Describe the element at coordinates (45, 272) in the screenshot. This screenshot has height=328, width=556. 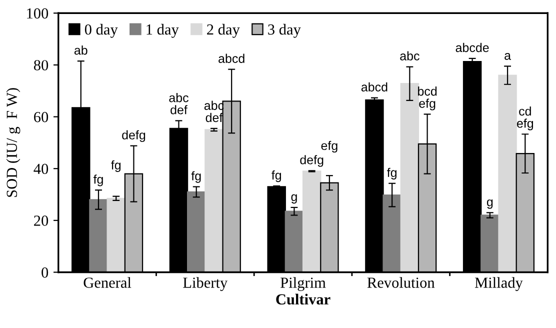
I see `y-tick-label: 0` at that location.